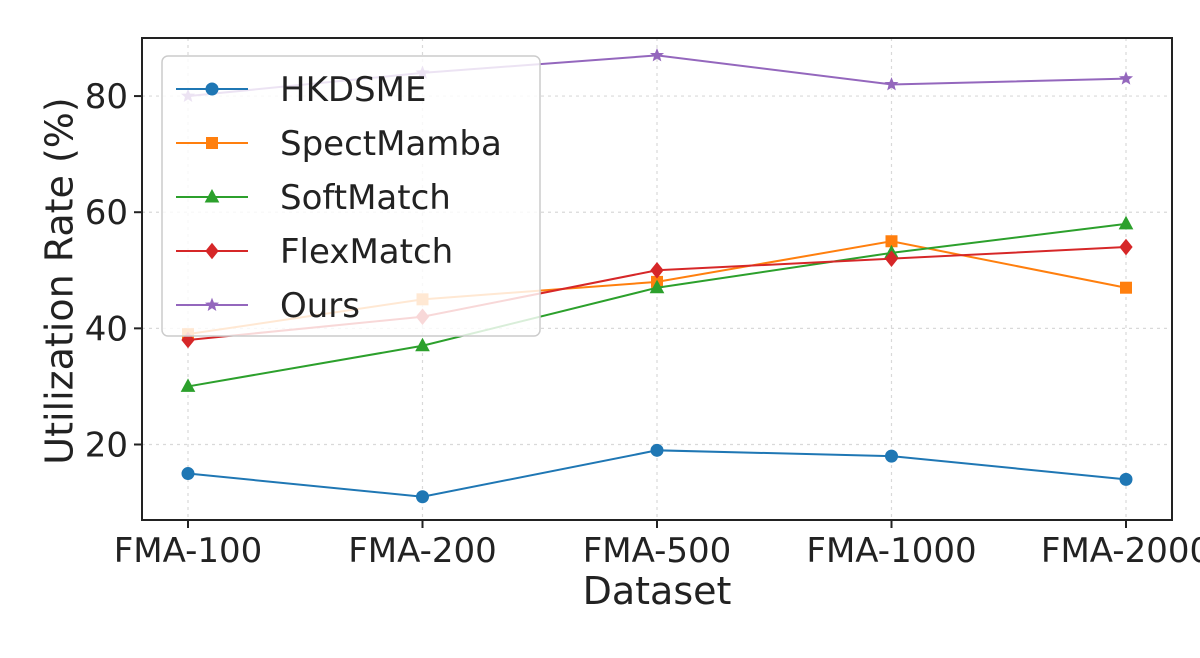  I want to click on legend-label: FlexMatch, so click(366, 252).